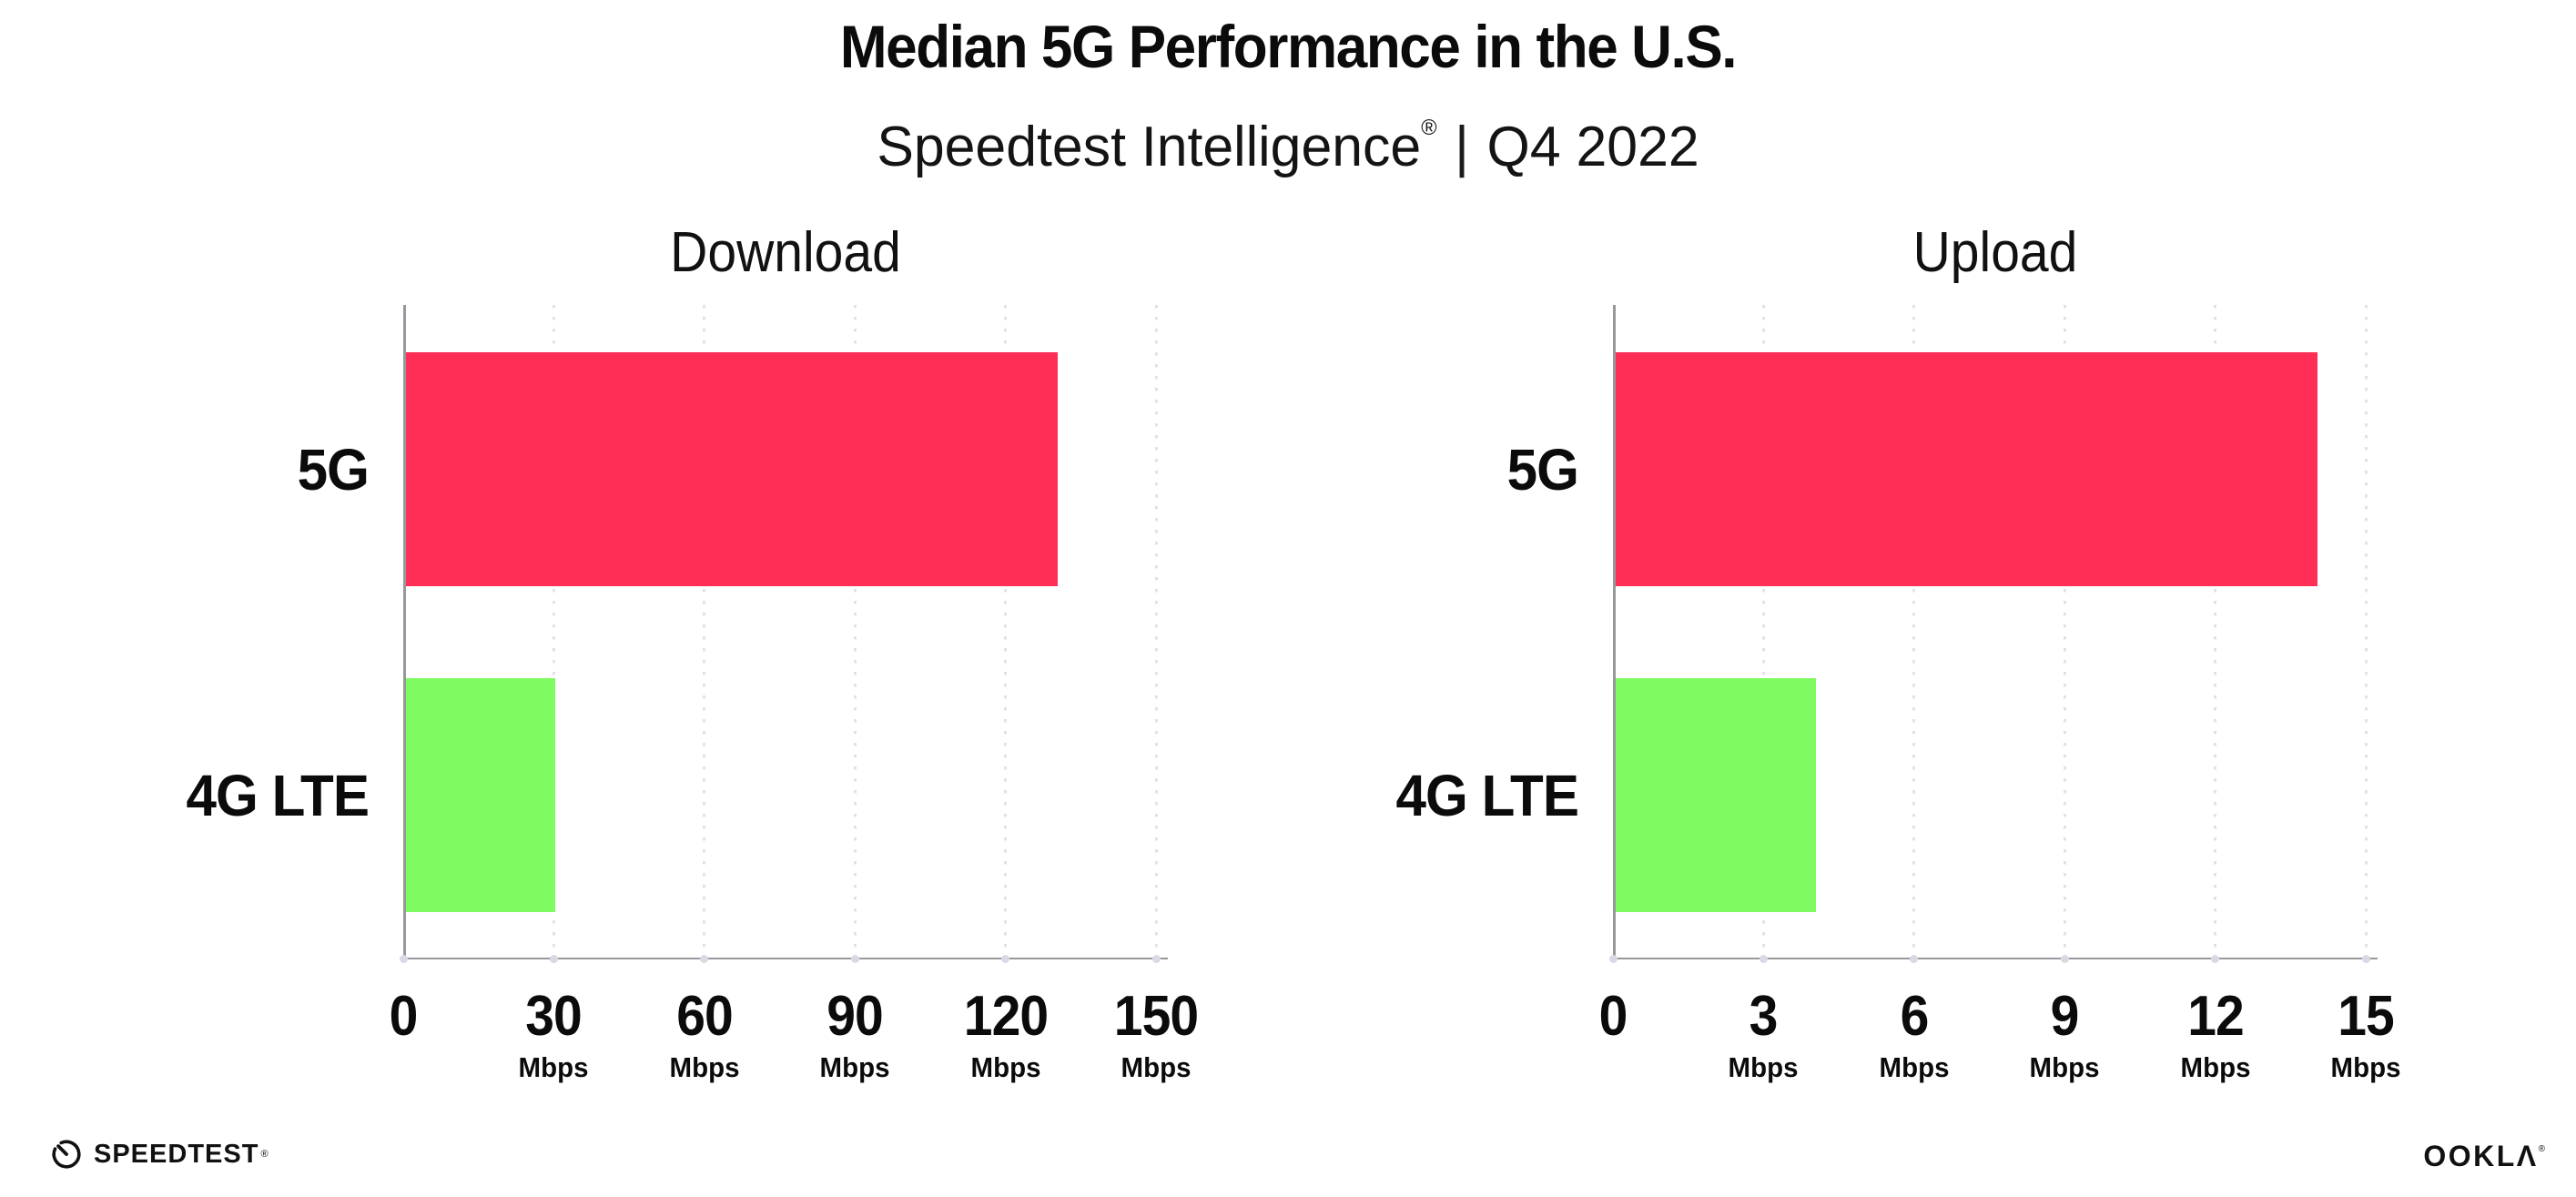  I want to click on page-subtitle: Speedtest Intelligence® | Q4 2022, so click(1287, 130).